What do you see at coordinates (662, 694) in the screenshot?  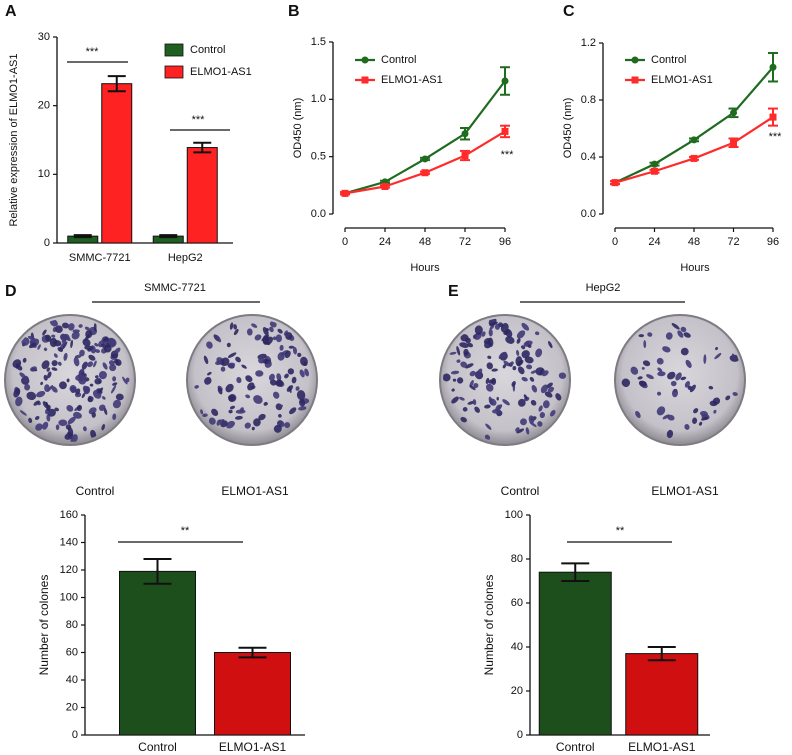 I see `bar` at bounding box center [662, 694].